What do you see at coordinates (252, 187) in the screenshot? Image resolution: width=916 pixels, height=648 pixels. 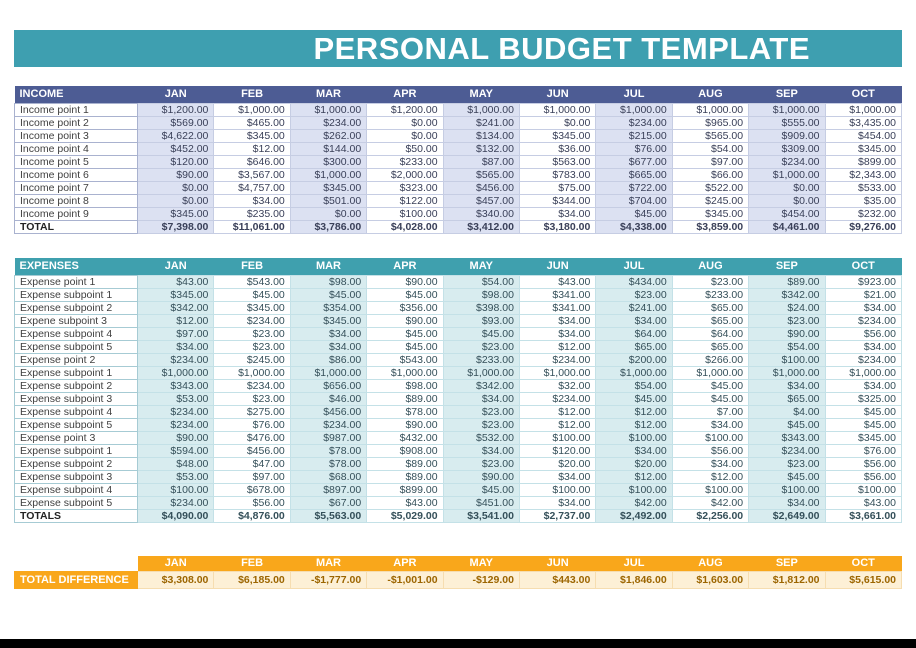 I see `cell: $4,757.00` at bounding box center [252, 187].